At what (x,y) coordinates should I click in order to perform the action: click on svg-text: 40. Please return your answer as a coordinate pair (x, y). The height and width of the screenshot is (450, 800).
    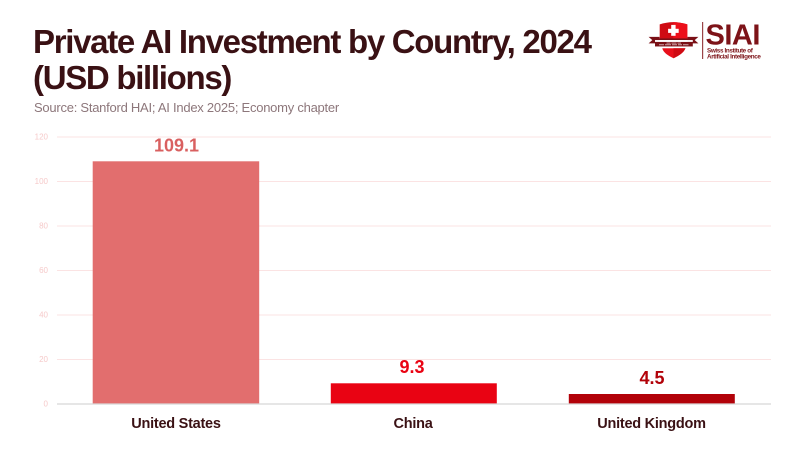
    Looking at the image, I should click on (43, 315).